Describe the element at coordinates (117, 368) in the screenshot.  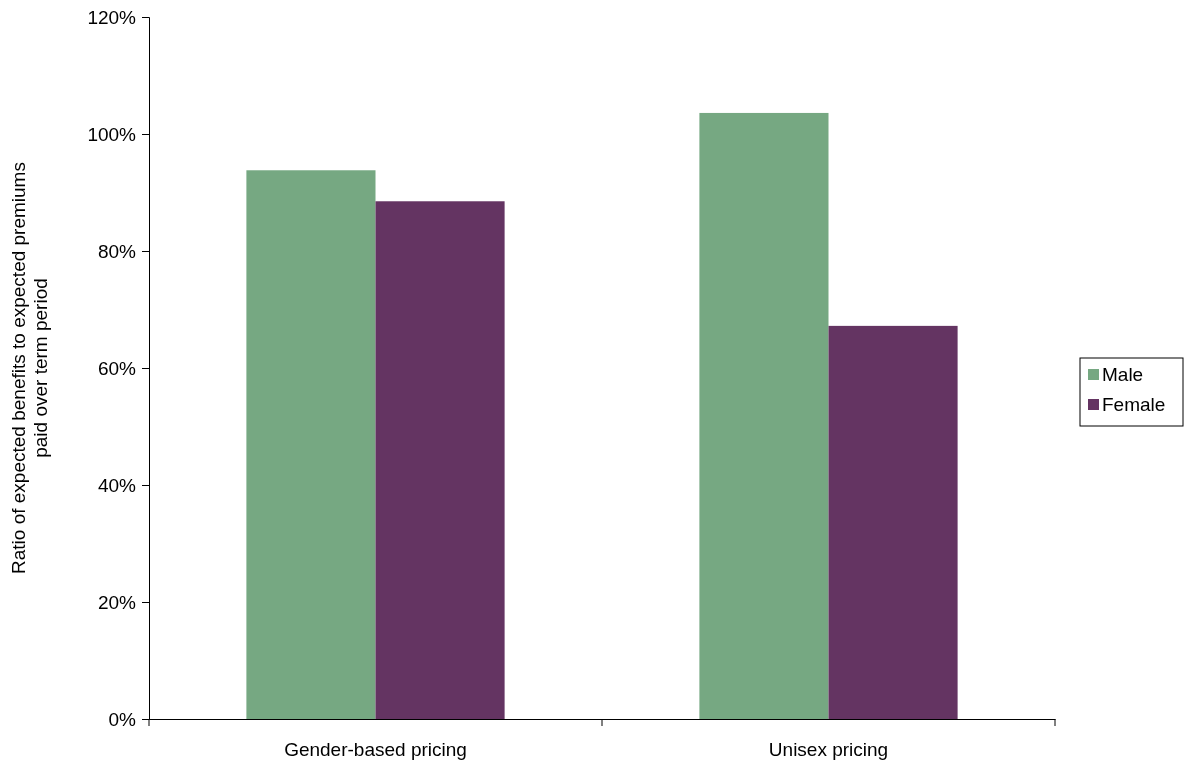
I see `y-tick-label: 60%` at that location.